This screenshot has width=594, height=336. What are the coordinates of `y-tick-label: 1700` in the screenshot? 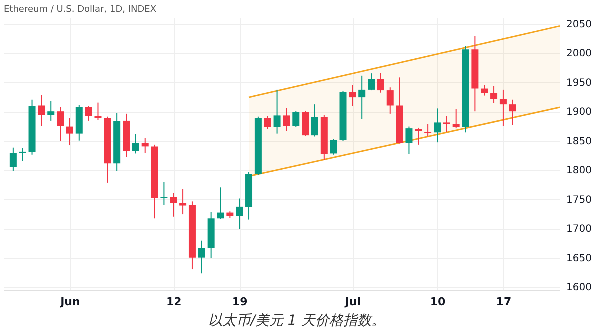 It's located at (579, 230).